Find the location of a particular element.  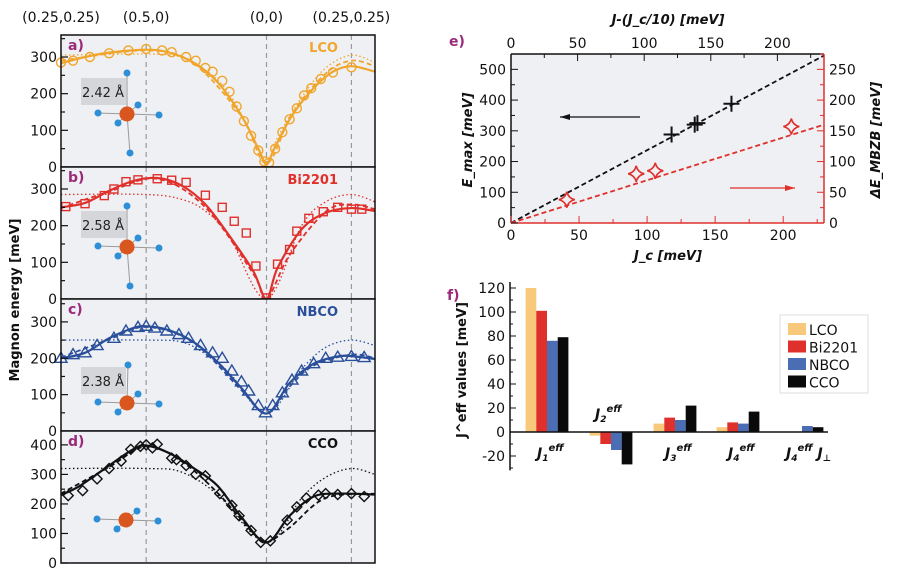

arrowhead-icon is located at coordinates (790, 187).